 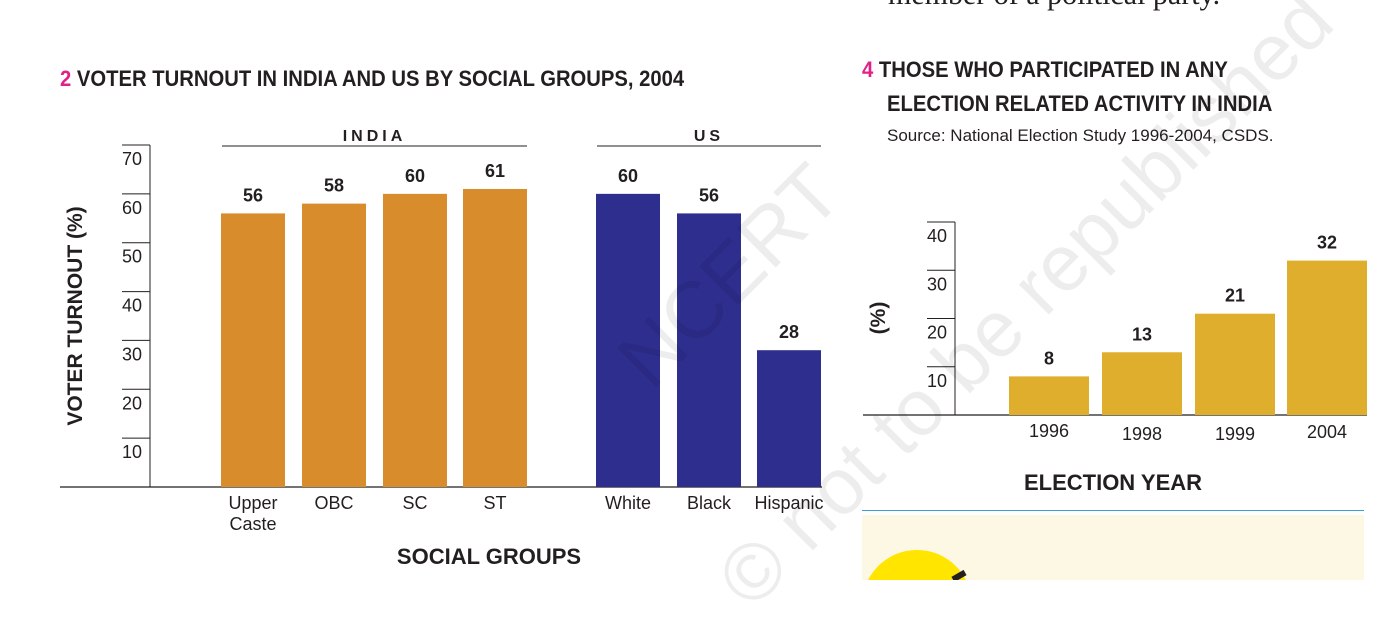 I want to click on y-axis-label: (%), so click(x=878, y=318).